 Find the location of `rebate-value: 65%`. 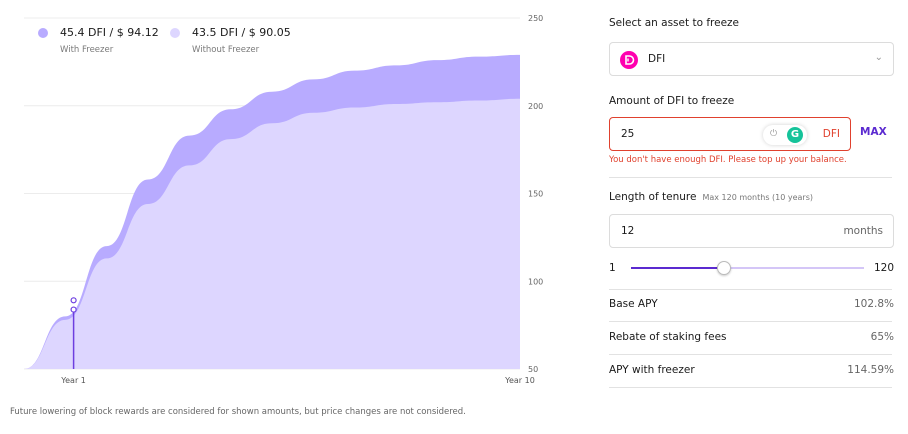

rebate-value: 65% is located at coordinates (882, 337).